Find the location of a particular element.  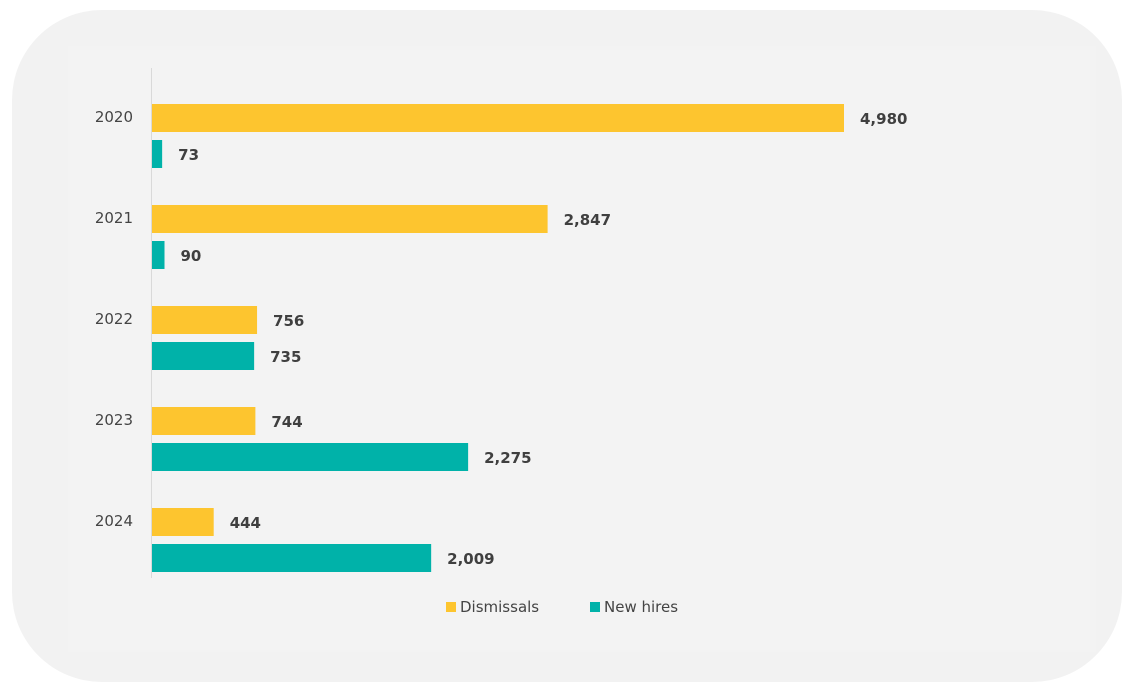

legend-swatch-dismissals is located at coordinates (451, 607).